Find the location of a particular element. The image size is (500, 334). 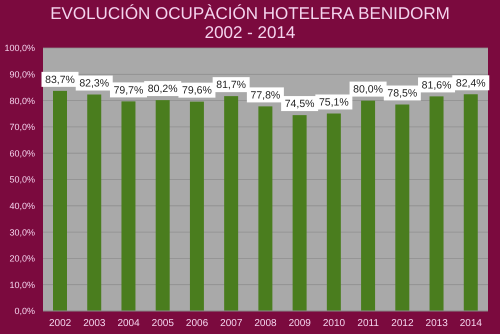

chart-title: EVOLUCIÓN OCUPÀCIÓN HOTELERA BENIDORM is located at coordinates (250, 13).